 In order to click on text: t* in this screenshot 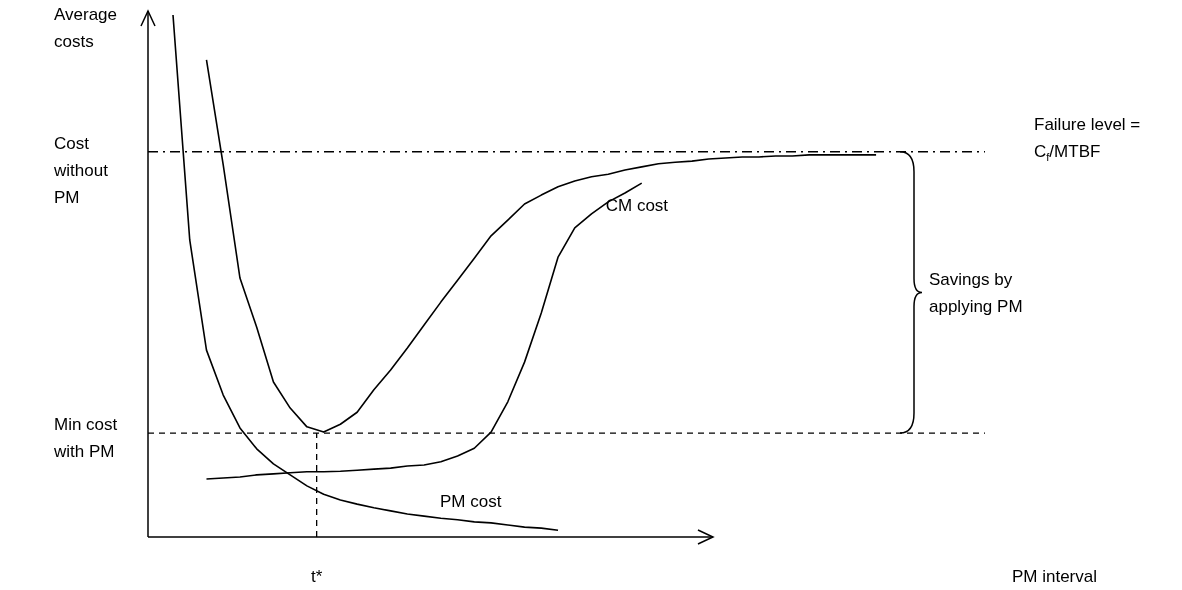, I will do `click(316, 576)`.